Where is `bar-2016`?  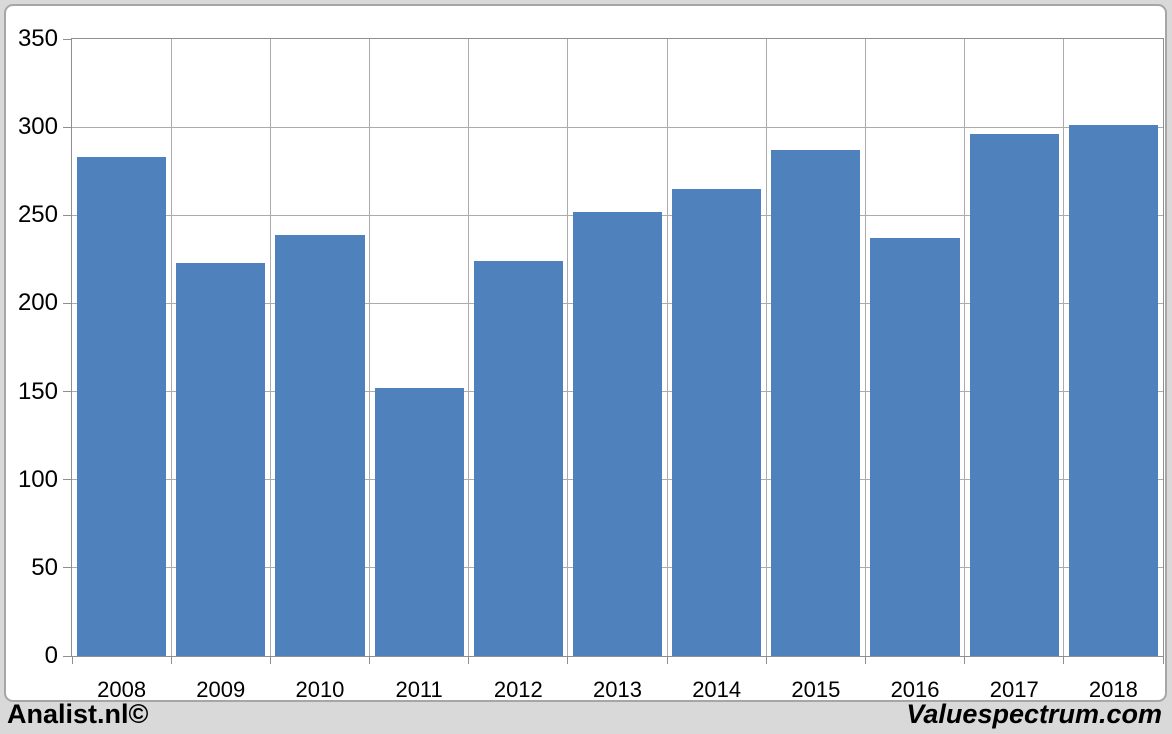
bar-2016 is located at coordinates (915, 447).